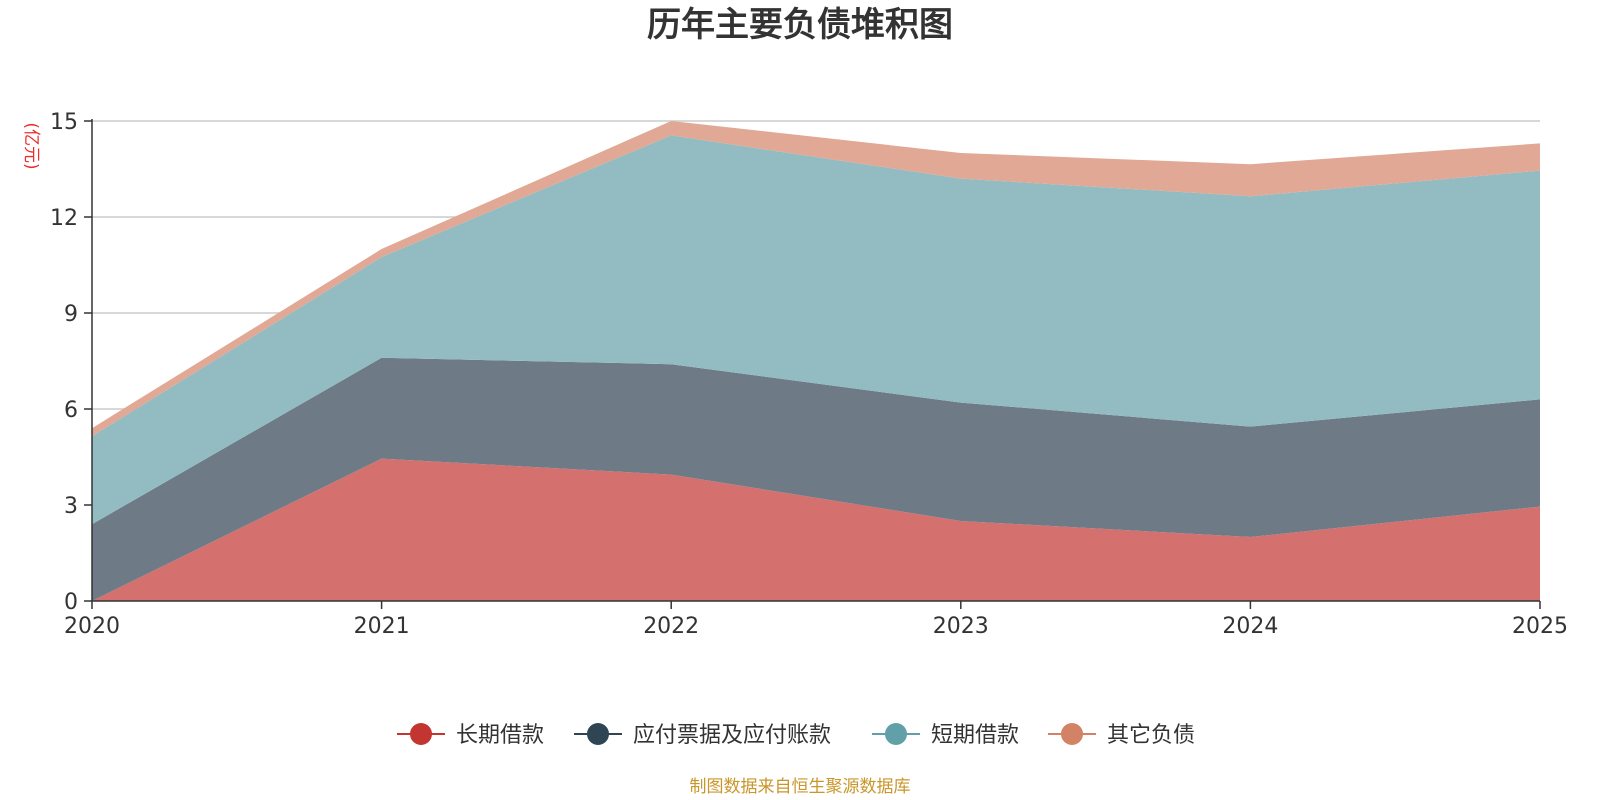 The width and height of the screenshot is (1600, 800). I want to click on y-tick-label: 6, so click(71, 410).